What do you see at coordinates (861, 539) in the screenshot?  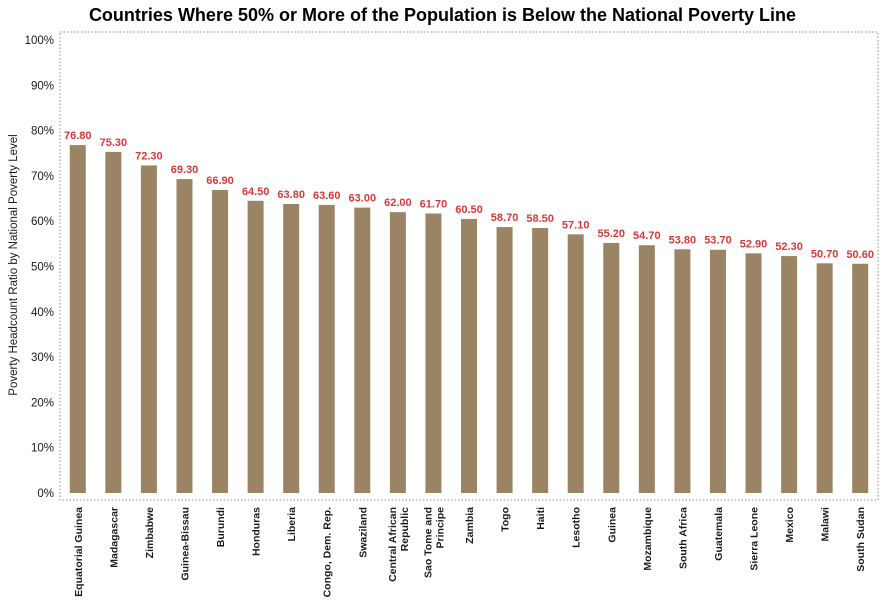 I see `x-tick-label: South Sudan` at bounding box center [861, 539].